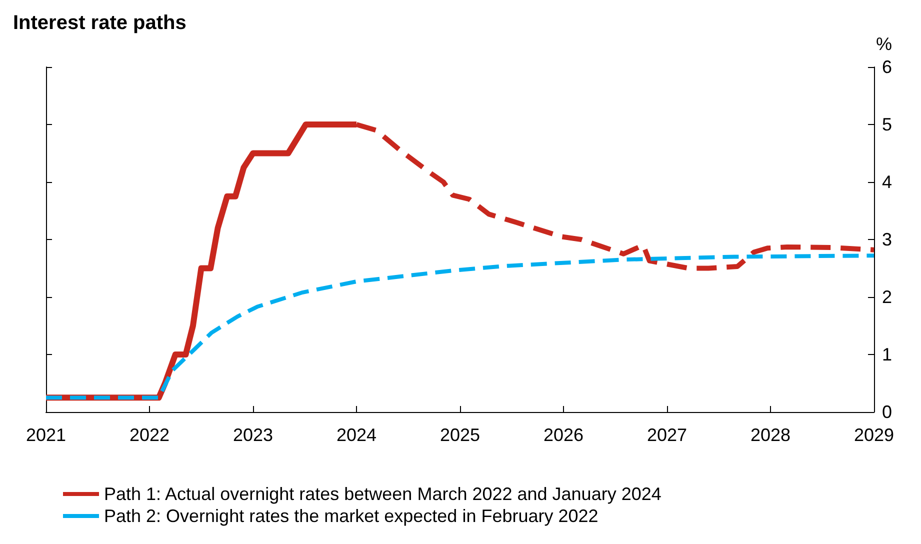  Describe the element at coordinates (887, 124) in the screenshot. I see `y-tick-label: 5` at that location.